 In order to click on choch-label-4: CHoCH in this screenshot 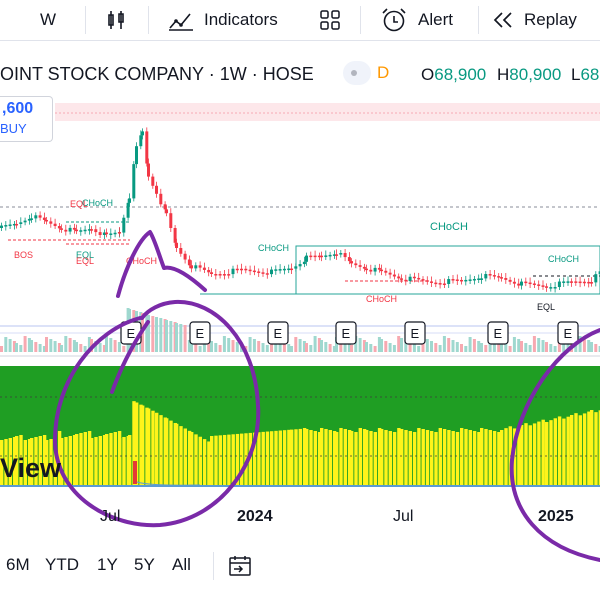, I will do `click(141, 261)`.